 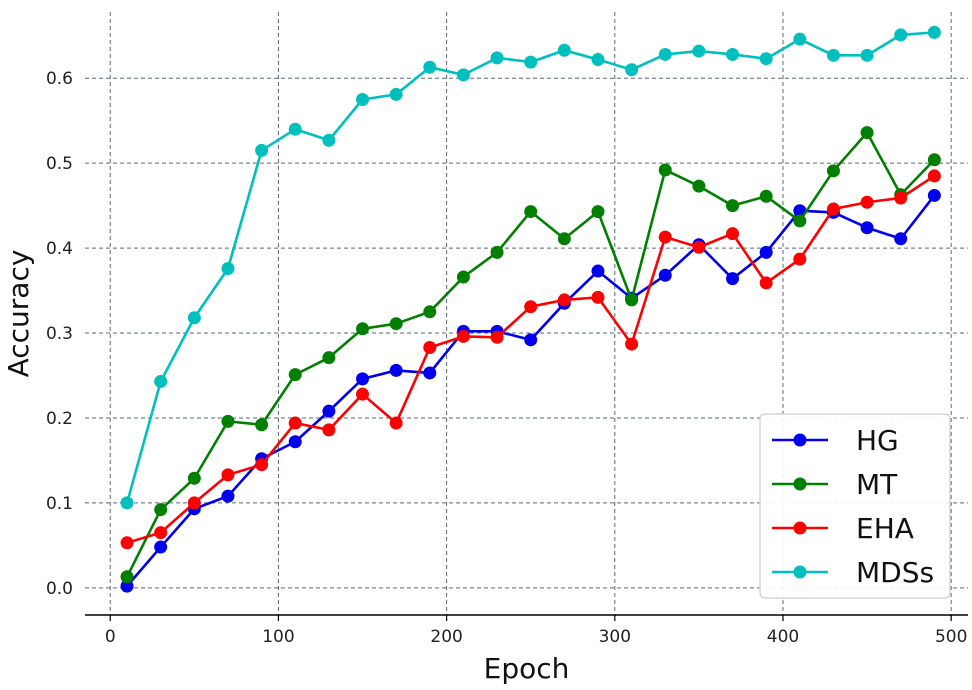 What do you see at coordinates (853, 572) in the screenshot?
I see `legend-item-mdss: MDSs` at bounding box center [853, 572].